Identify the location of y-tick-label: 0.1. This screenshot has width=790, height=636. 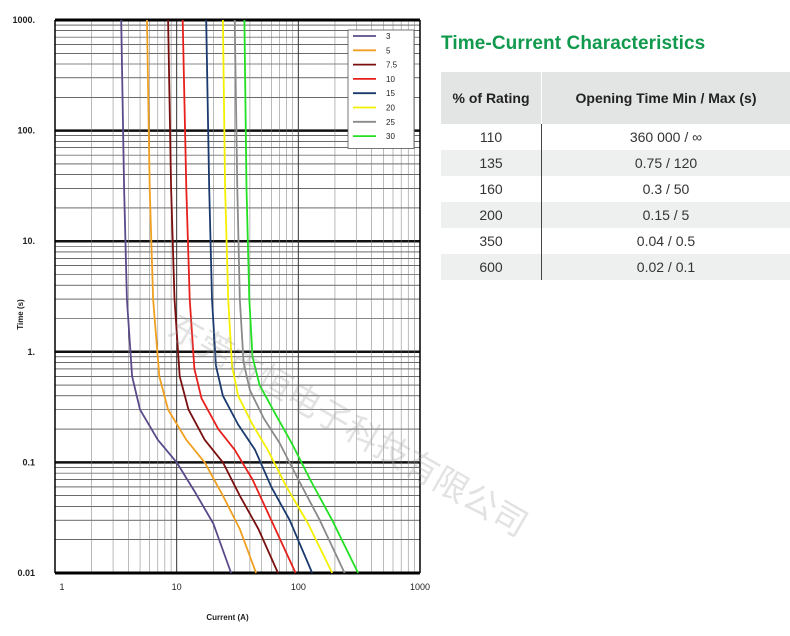
(28, 462).